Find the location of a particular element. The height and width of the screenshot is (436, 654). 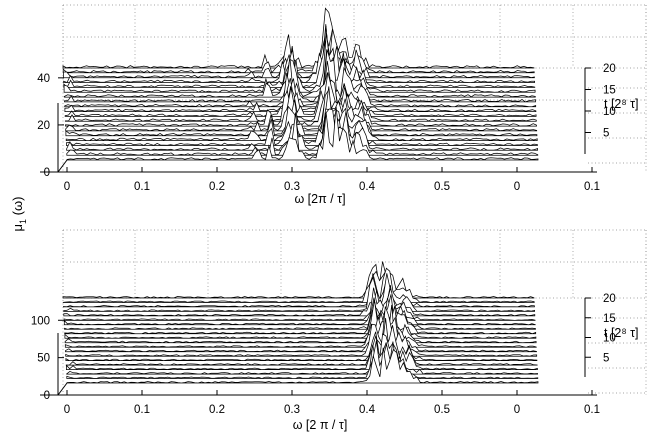

t-tick-labels-top: 5 10 15 20 is located at coordinates (609, 101).